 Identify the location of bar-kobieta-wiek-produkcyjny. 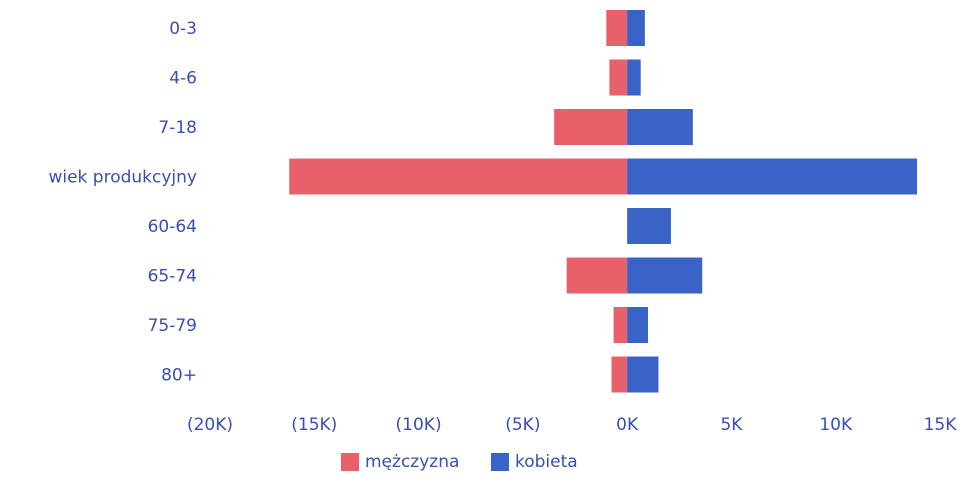
(772, 176).